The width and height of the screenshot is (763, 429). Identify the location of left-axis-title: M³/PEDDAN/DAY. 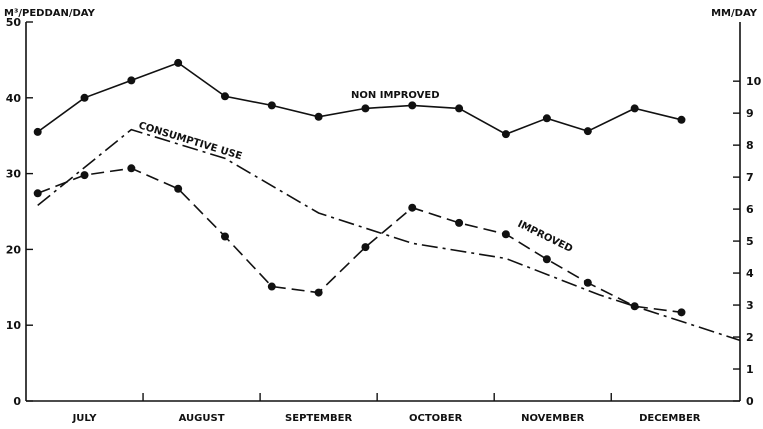
(50, 13).